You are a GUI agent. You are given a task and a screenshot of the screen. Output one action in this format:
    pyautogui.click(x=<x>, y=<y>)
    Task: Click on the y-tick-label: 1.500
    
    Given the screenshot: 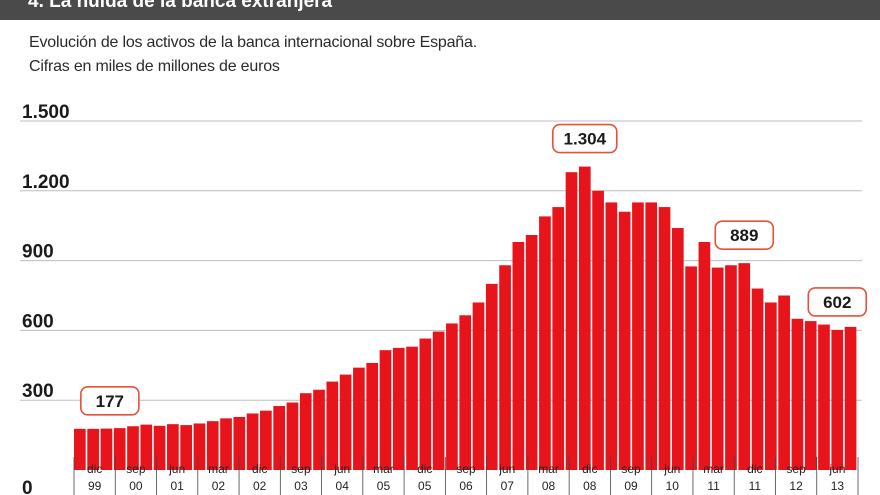 What is the action you would take?
    pyautogui.click(x=46, y=112)
    